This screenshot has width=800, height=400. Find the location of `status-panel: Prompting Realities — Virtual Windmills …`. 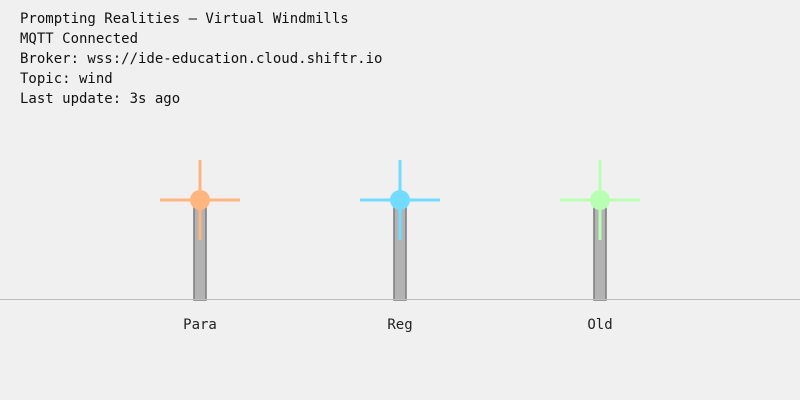

status-panel: Prompting Realities — Virtual Windmills … is located at coordinates (201, 59).